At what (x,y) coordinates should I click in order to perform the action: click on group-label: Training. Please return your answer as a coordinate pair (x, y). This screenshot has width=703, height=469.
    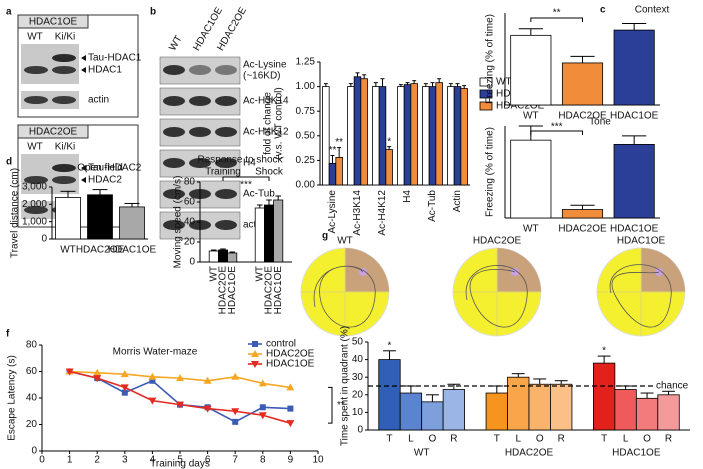
    Looking at the image, I should click on (223, 172).